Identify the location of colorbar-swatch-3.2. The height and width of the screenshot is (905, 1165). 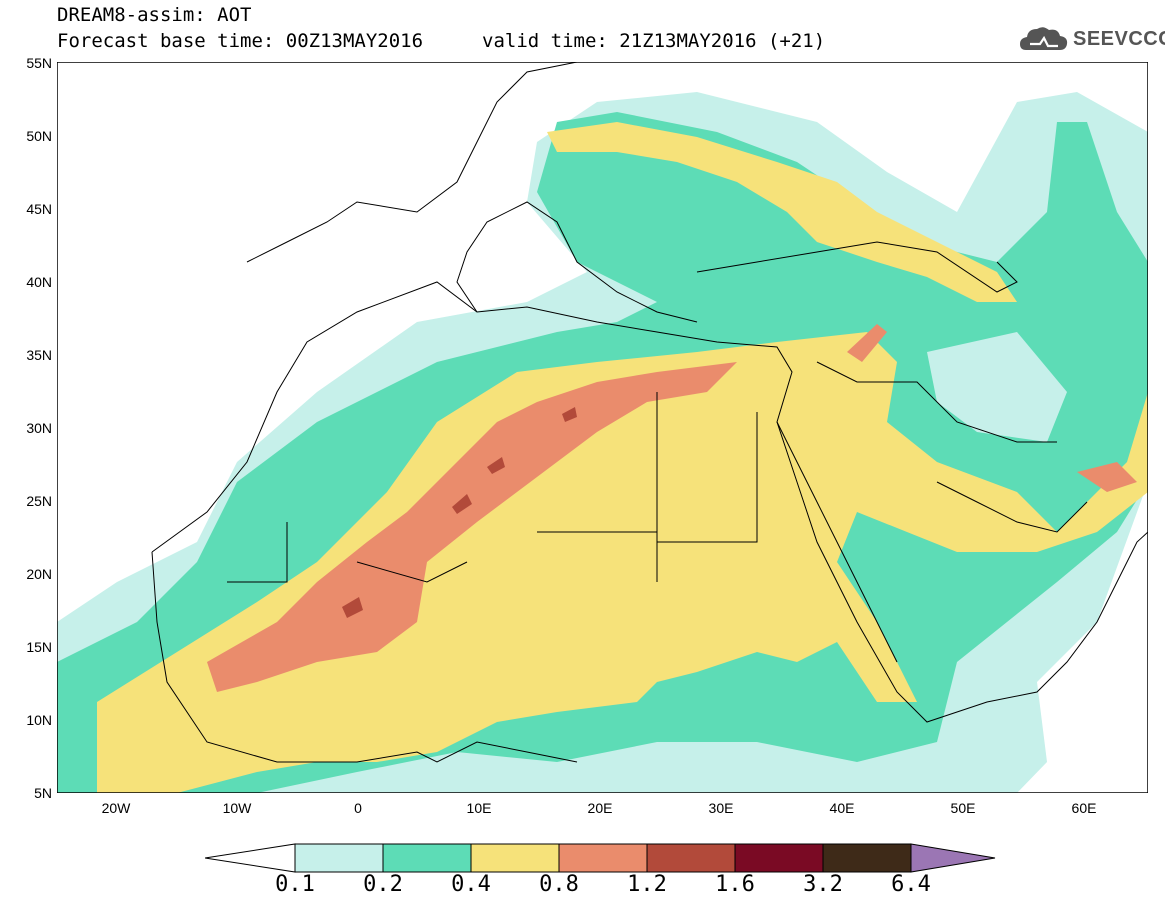
(867, 858).